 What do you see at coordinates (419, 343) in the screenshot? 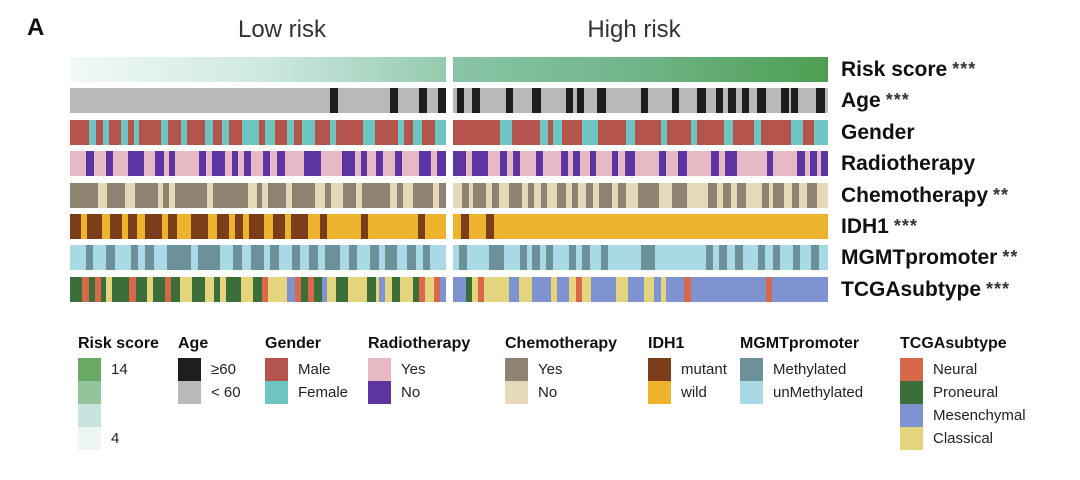
I see `legend-title: Radiotherapy` at bounding box center [419, 343].